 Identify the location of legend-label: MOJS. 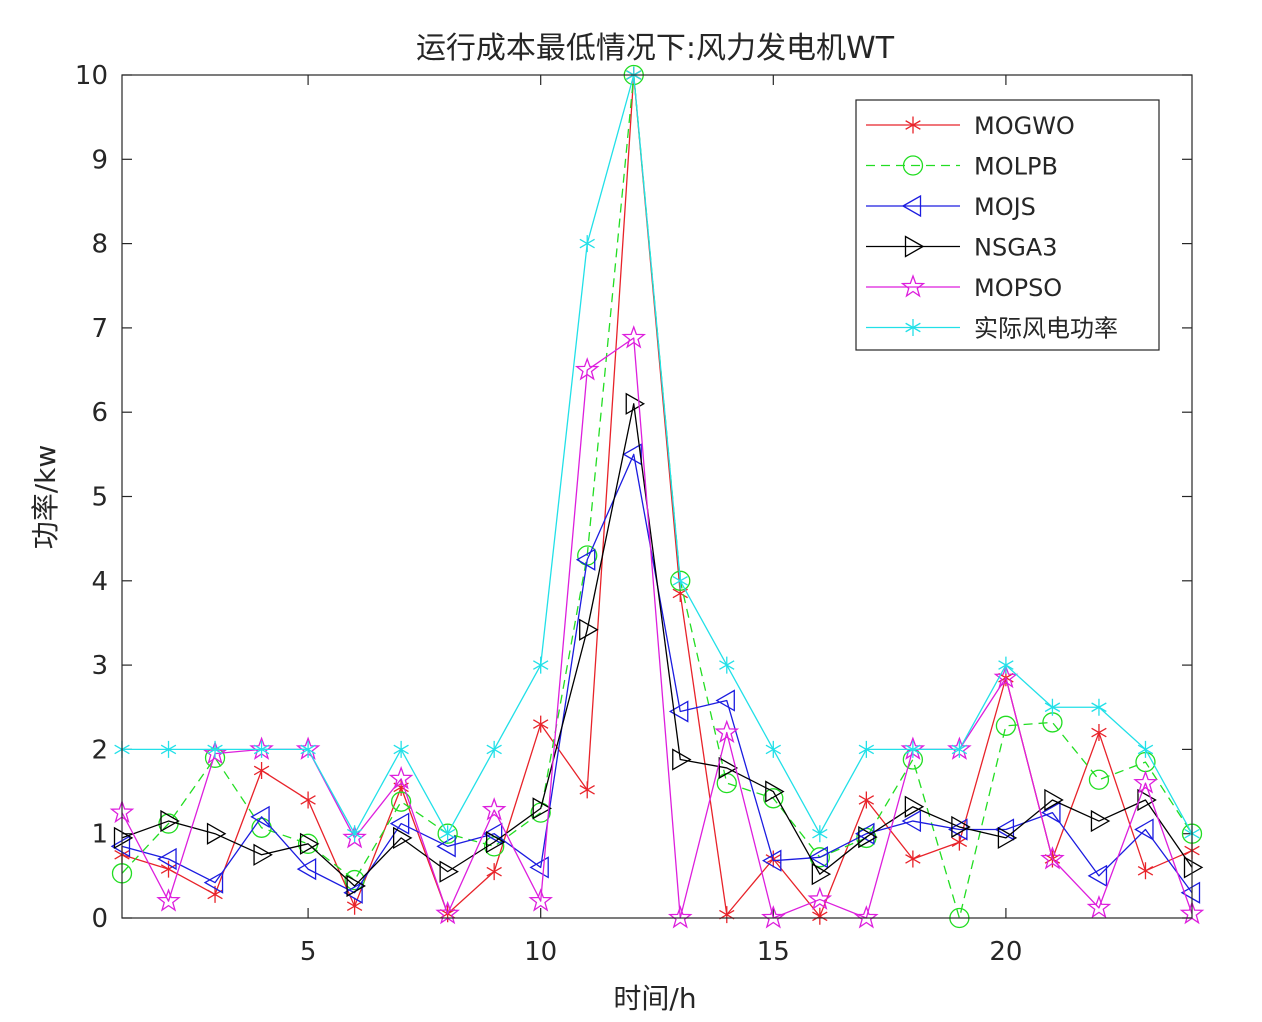
(1005, 207).